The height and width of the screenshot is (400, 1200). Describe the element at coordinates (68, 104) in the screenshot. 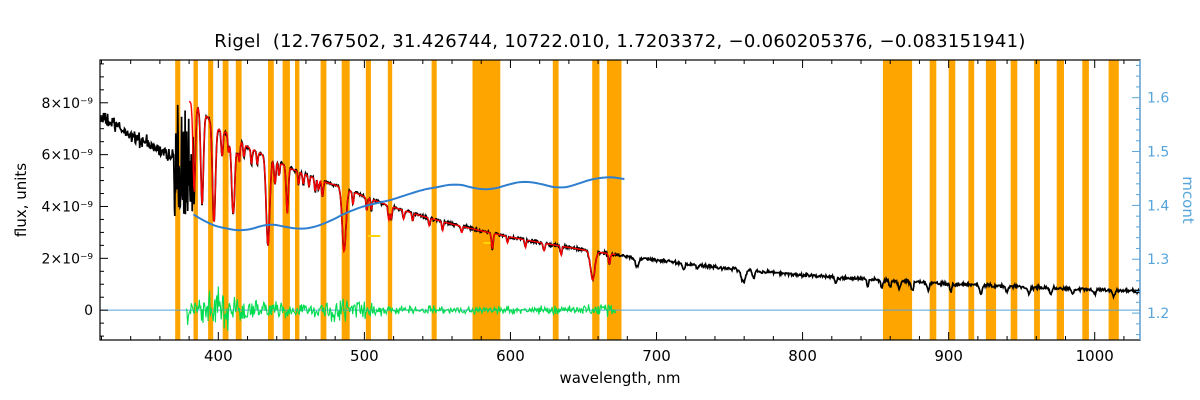

I see `svg-text: 8×10⁻⁹` at that location.